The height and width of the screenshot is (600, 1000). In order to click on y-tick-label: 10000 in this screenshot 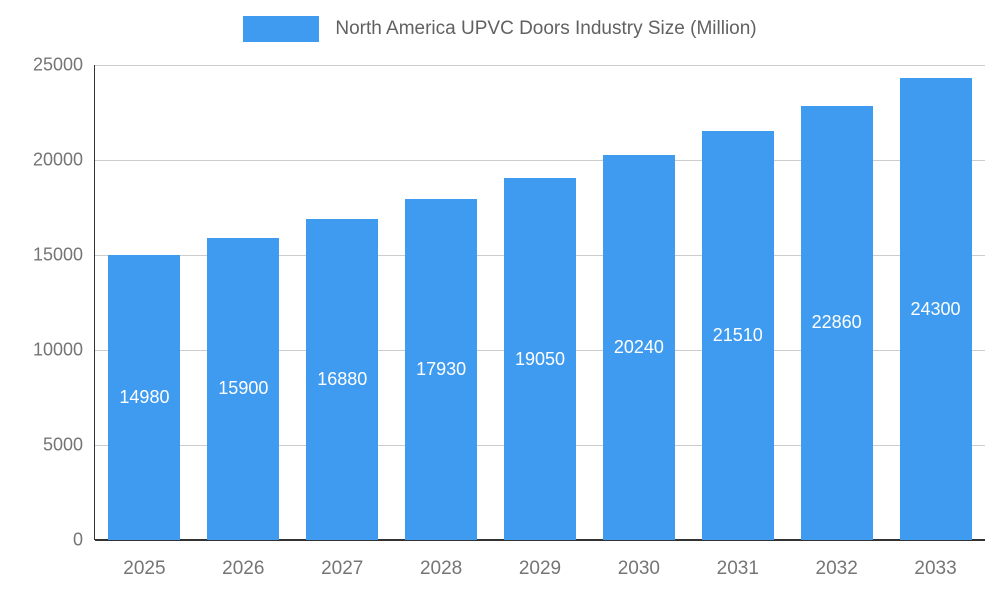, I will do `click(57, 349)`.